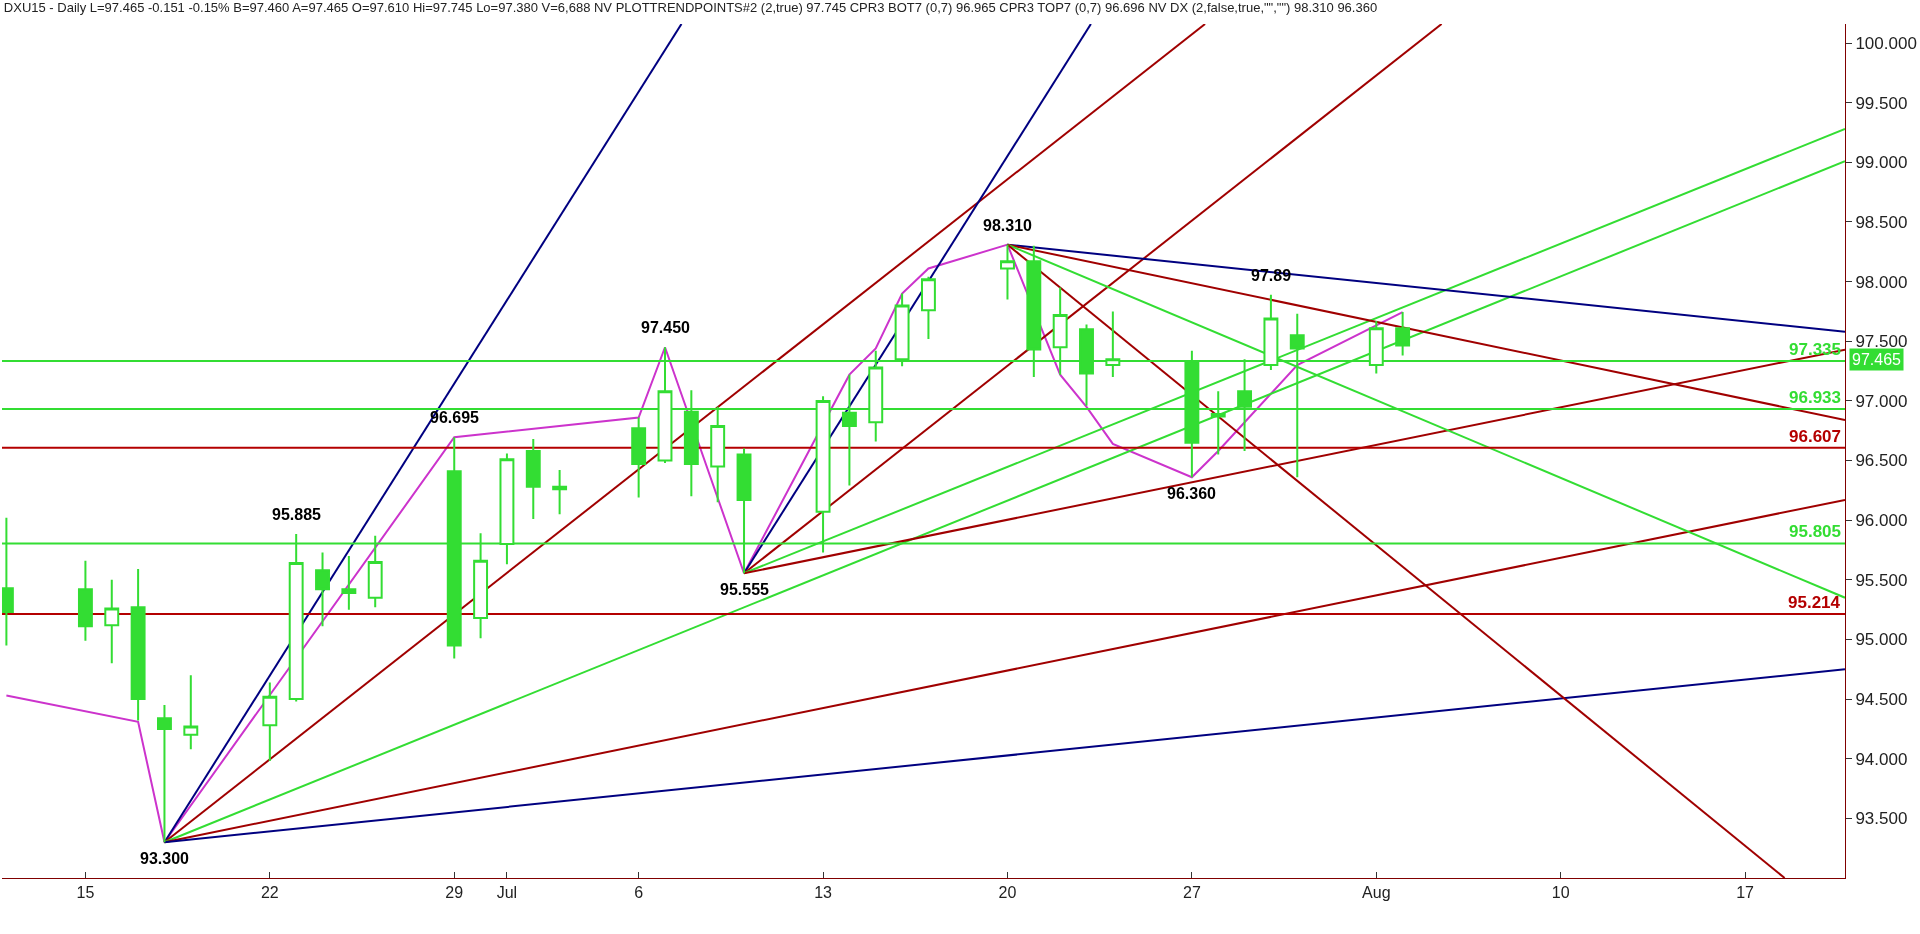  What do you see at coordinates (1881, 342) in the screenshot?
I see `y-tick-label: 97.500` at bounding box center [1881, 342].